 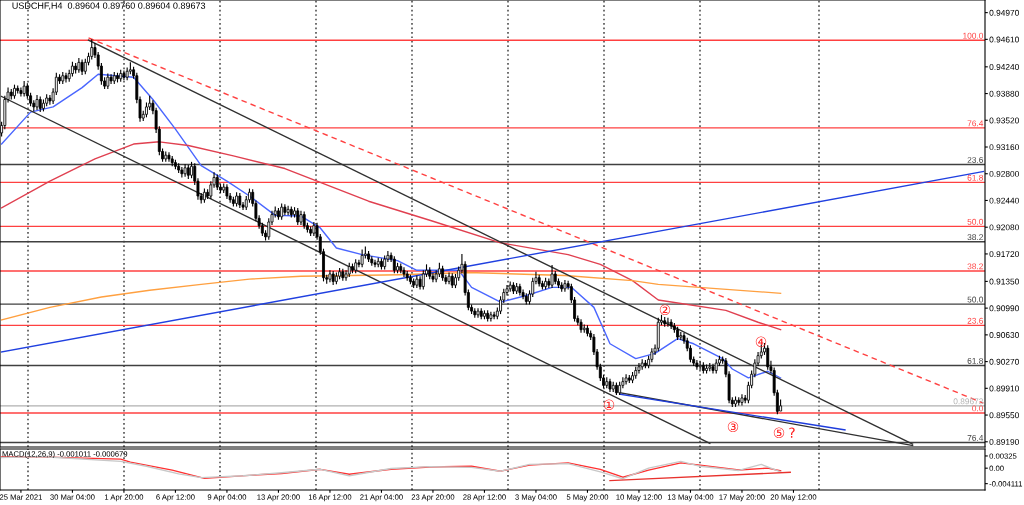 I want to click on y-tick-label: 0.91350, so click(x=1004, y=281).